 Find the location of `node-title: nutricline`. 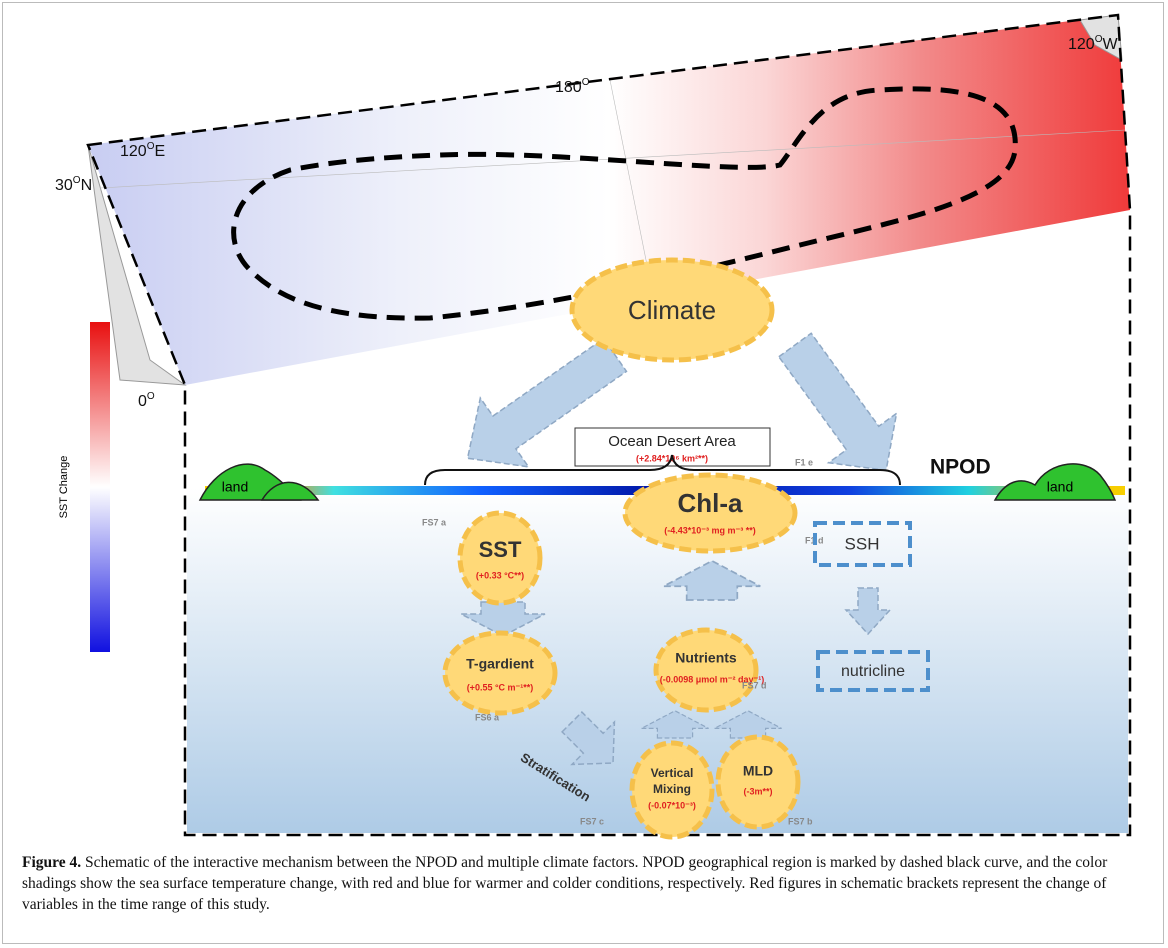

node-title: nutricline is located at coordinates (873, 671).